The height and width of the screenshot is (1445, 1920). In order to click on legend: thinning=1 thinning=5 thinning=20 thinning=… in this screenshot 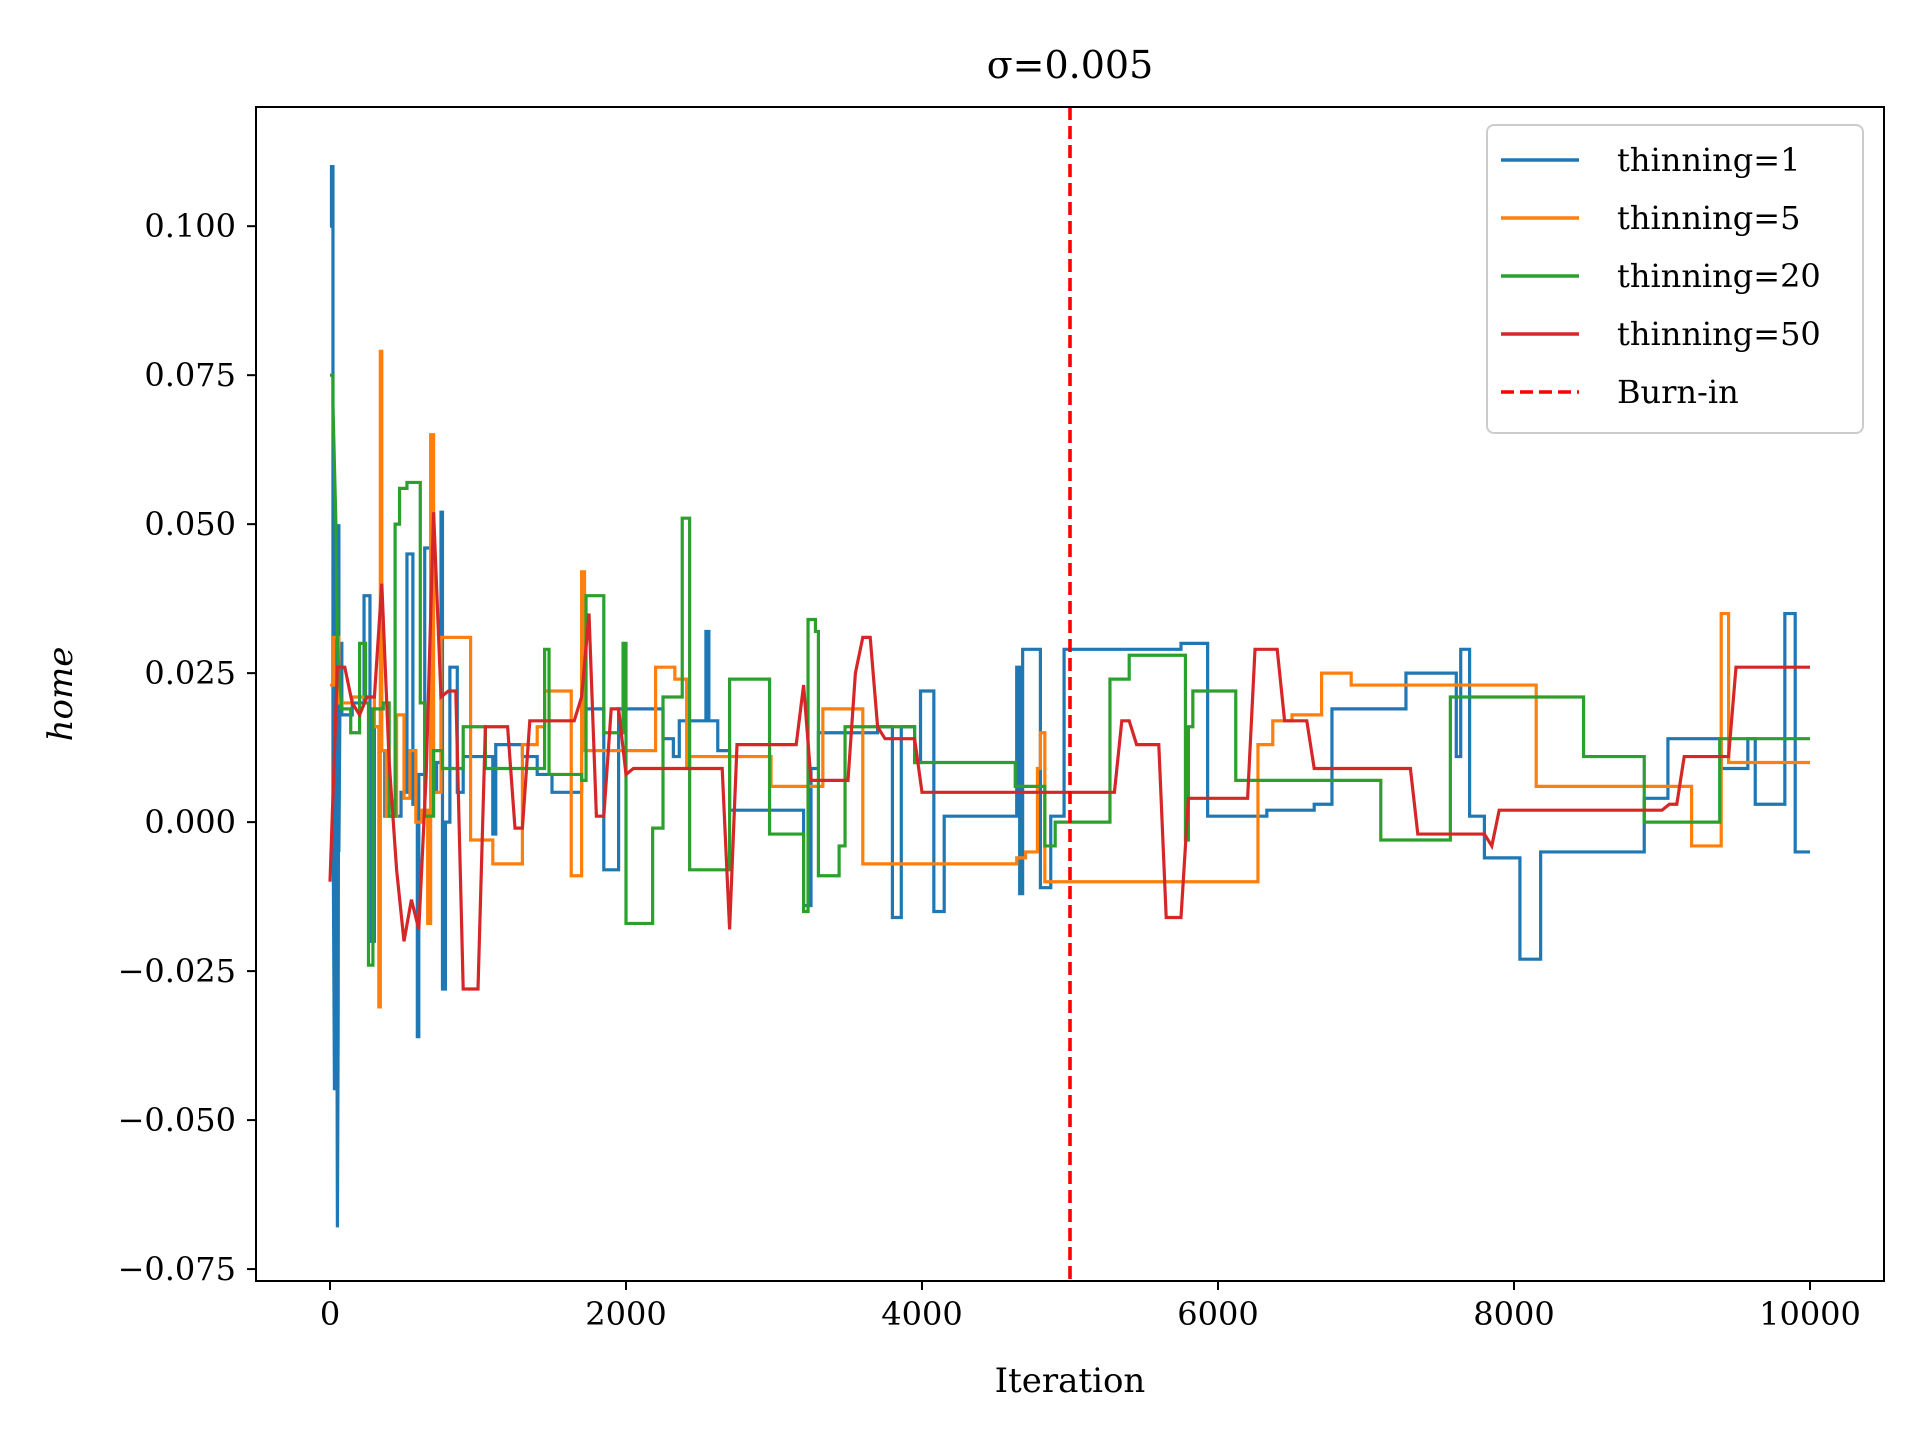, I will do `click(1675, 279)`.